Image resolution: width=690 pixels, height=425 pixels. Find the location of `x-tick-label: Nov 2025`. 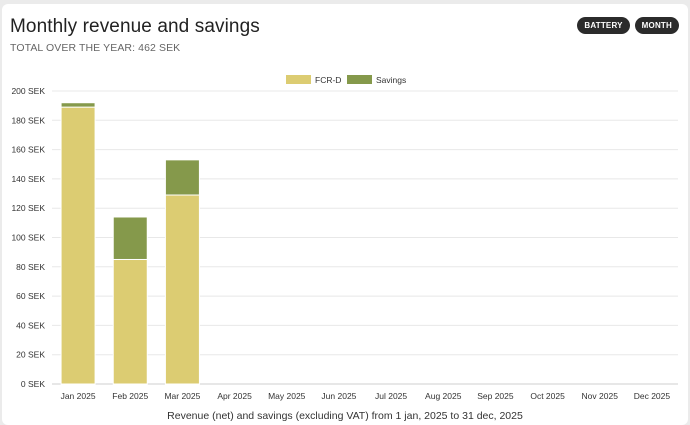

x-tick-label: Nov 2025 is located at coordinates (600, 396).